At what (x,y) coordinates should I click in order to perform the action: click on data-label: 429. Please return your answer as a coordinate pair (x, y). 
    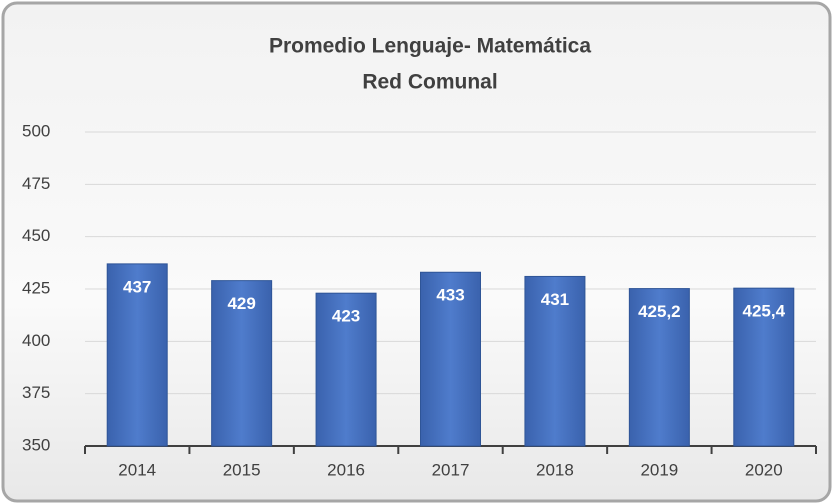
    Looking at the image, I should click on (241, 303).